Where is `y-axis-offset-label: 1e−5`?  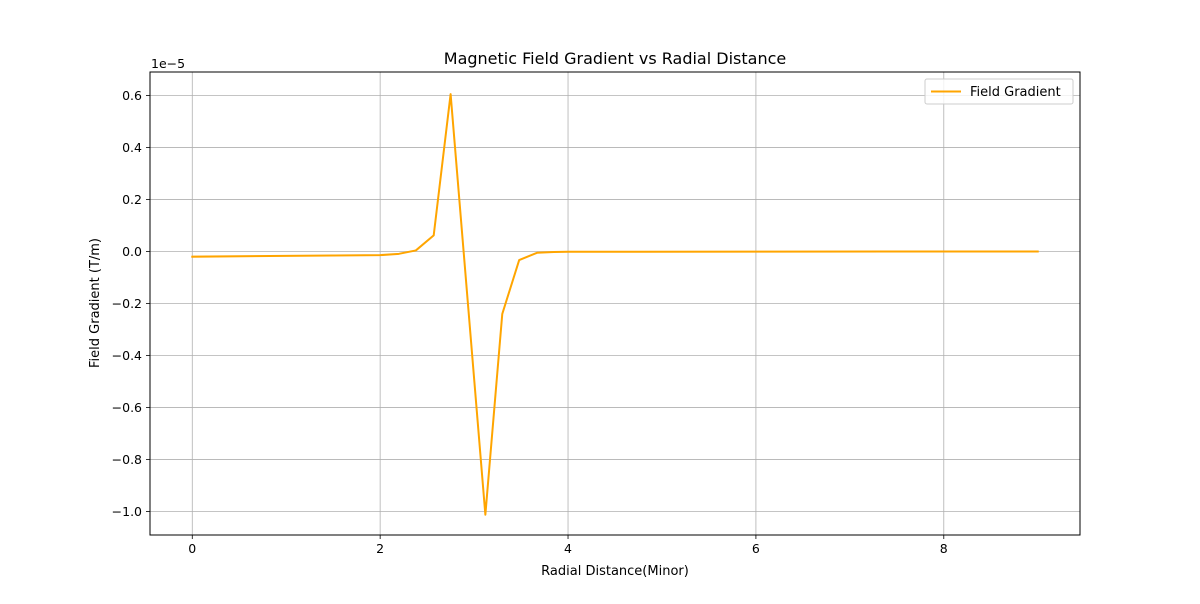 y-axis-offset-label: 1e−5 is located at coordinates (168, 63).